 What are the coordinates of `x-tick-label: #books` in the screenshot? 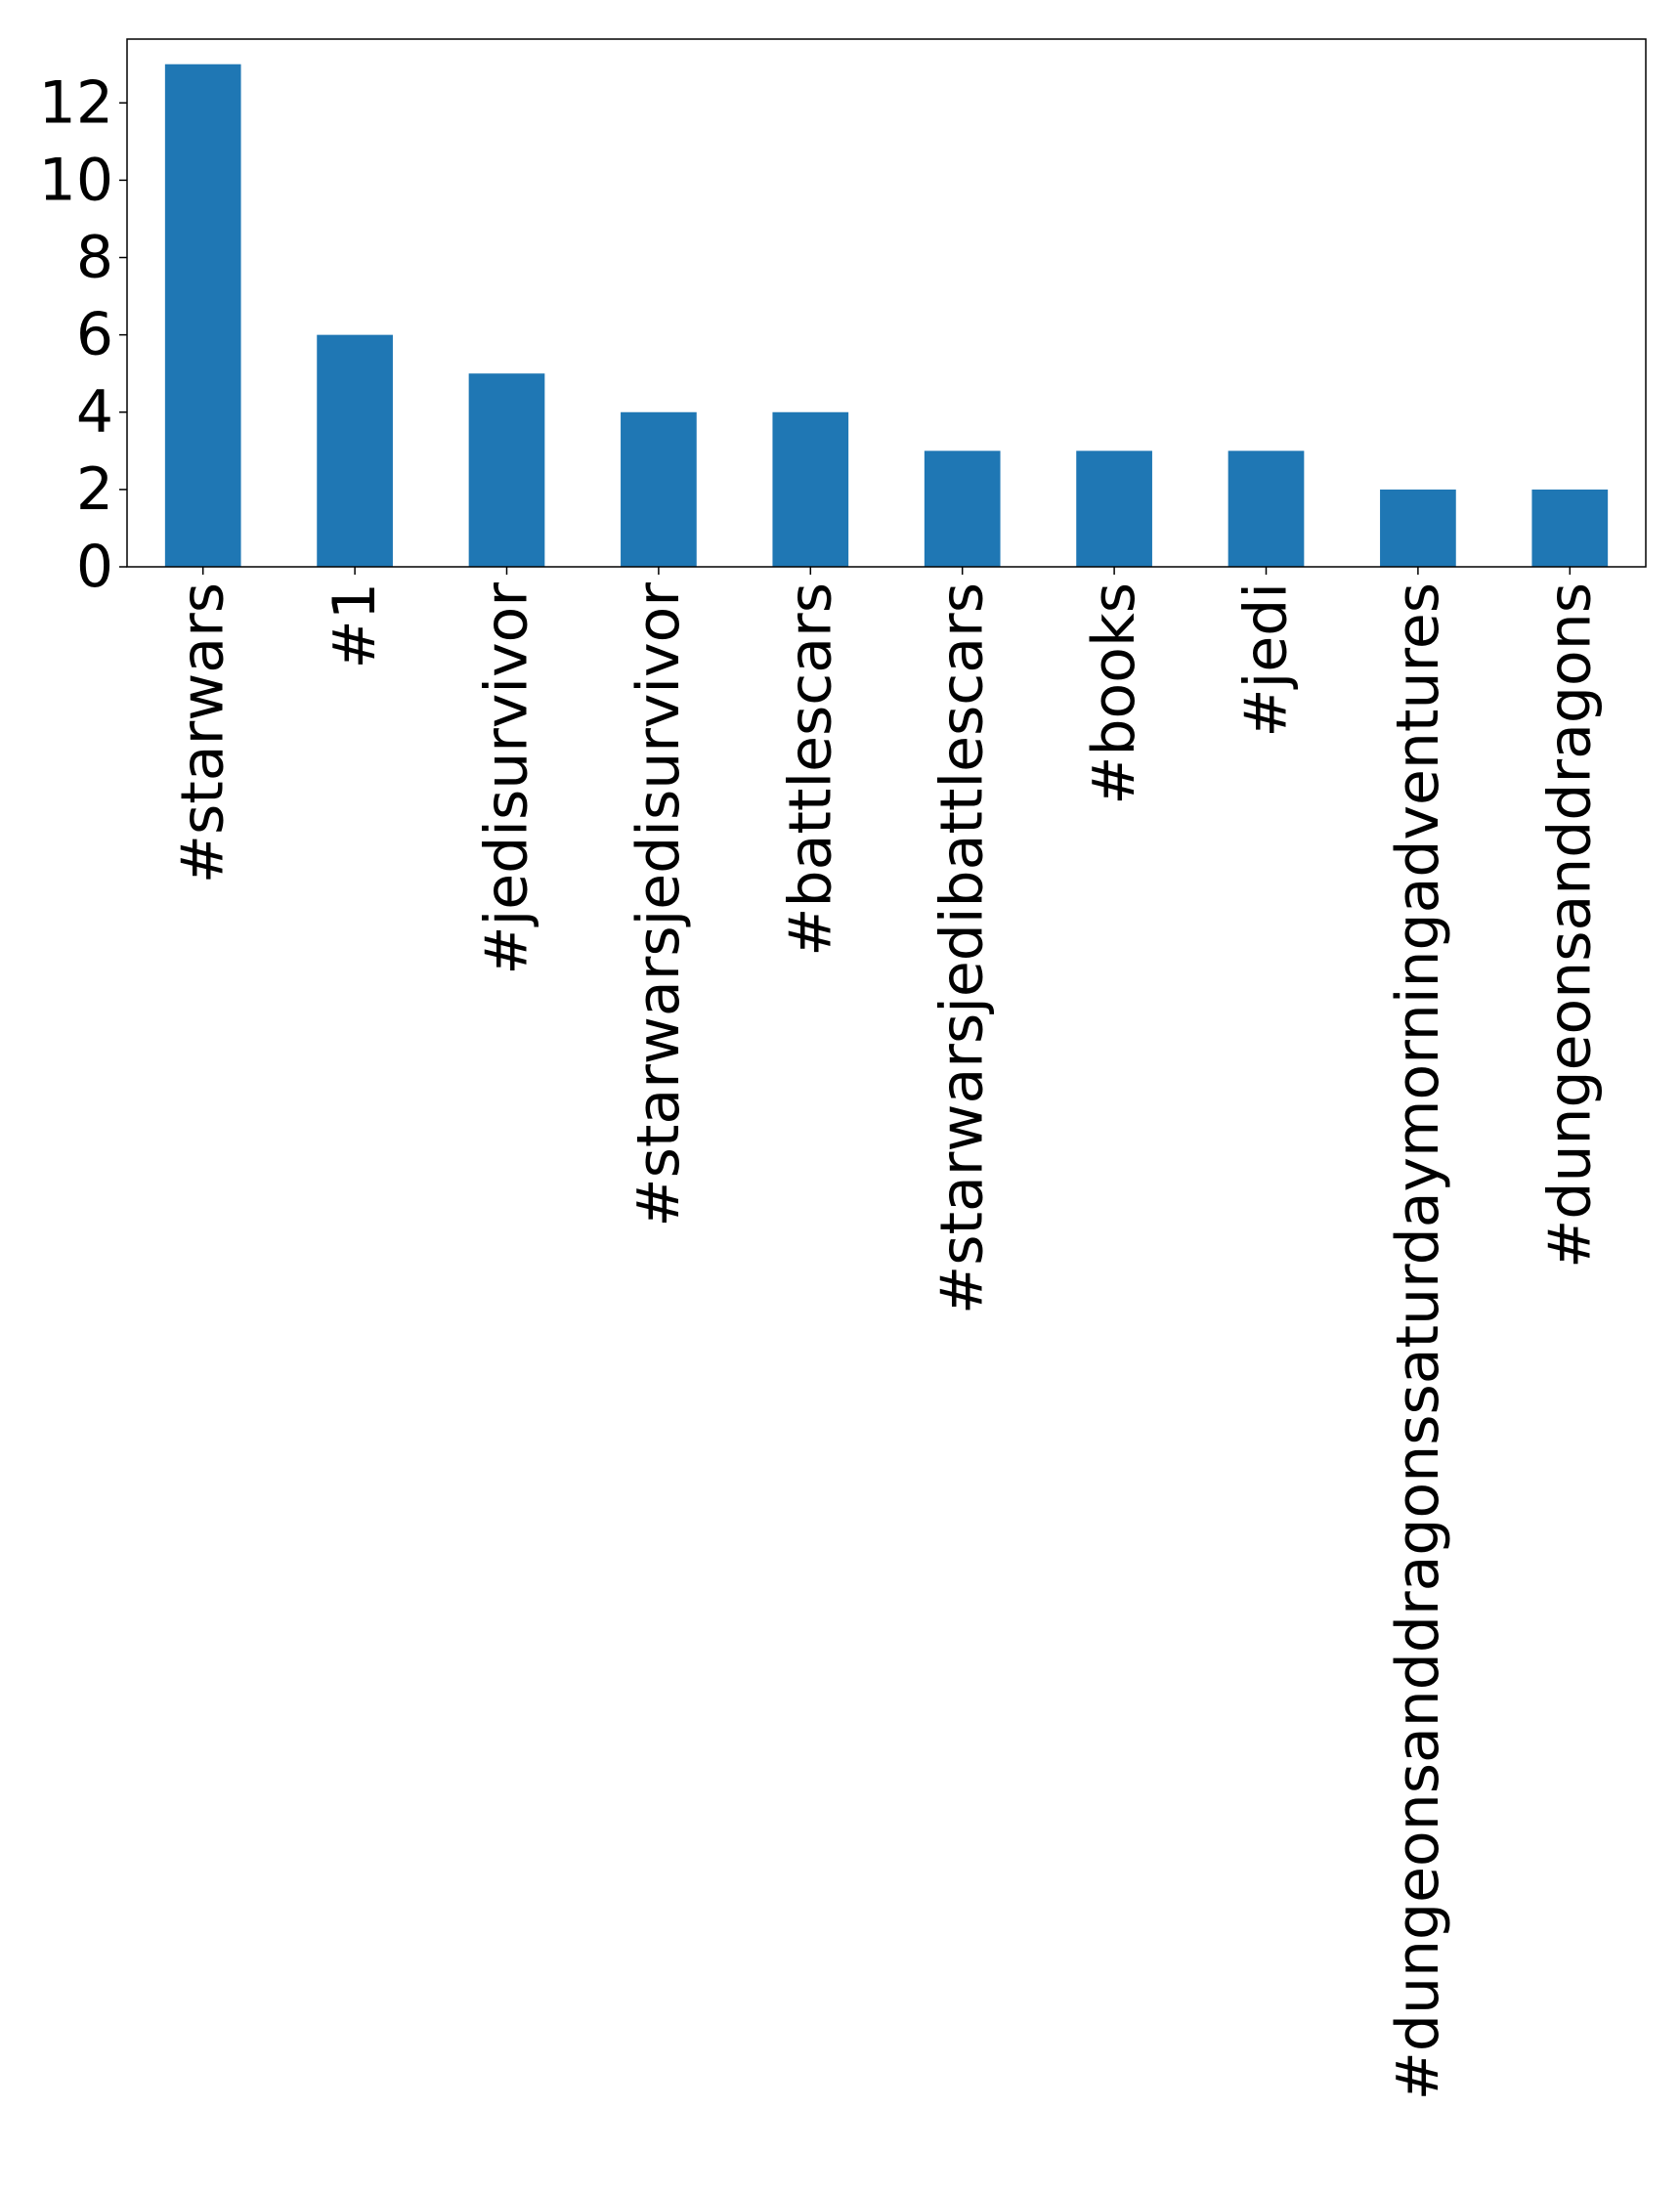 It's located at (1114, 693).